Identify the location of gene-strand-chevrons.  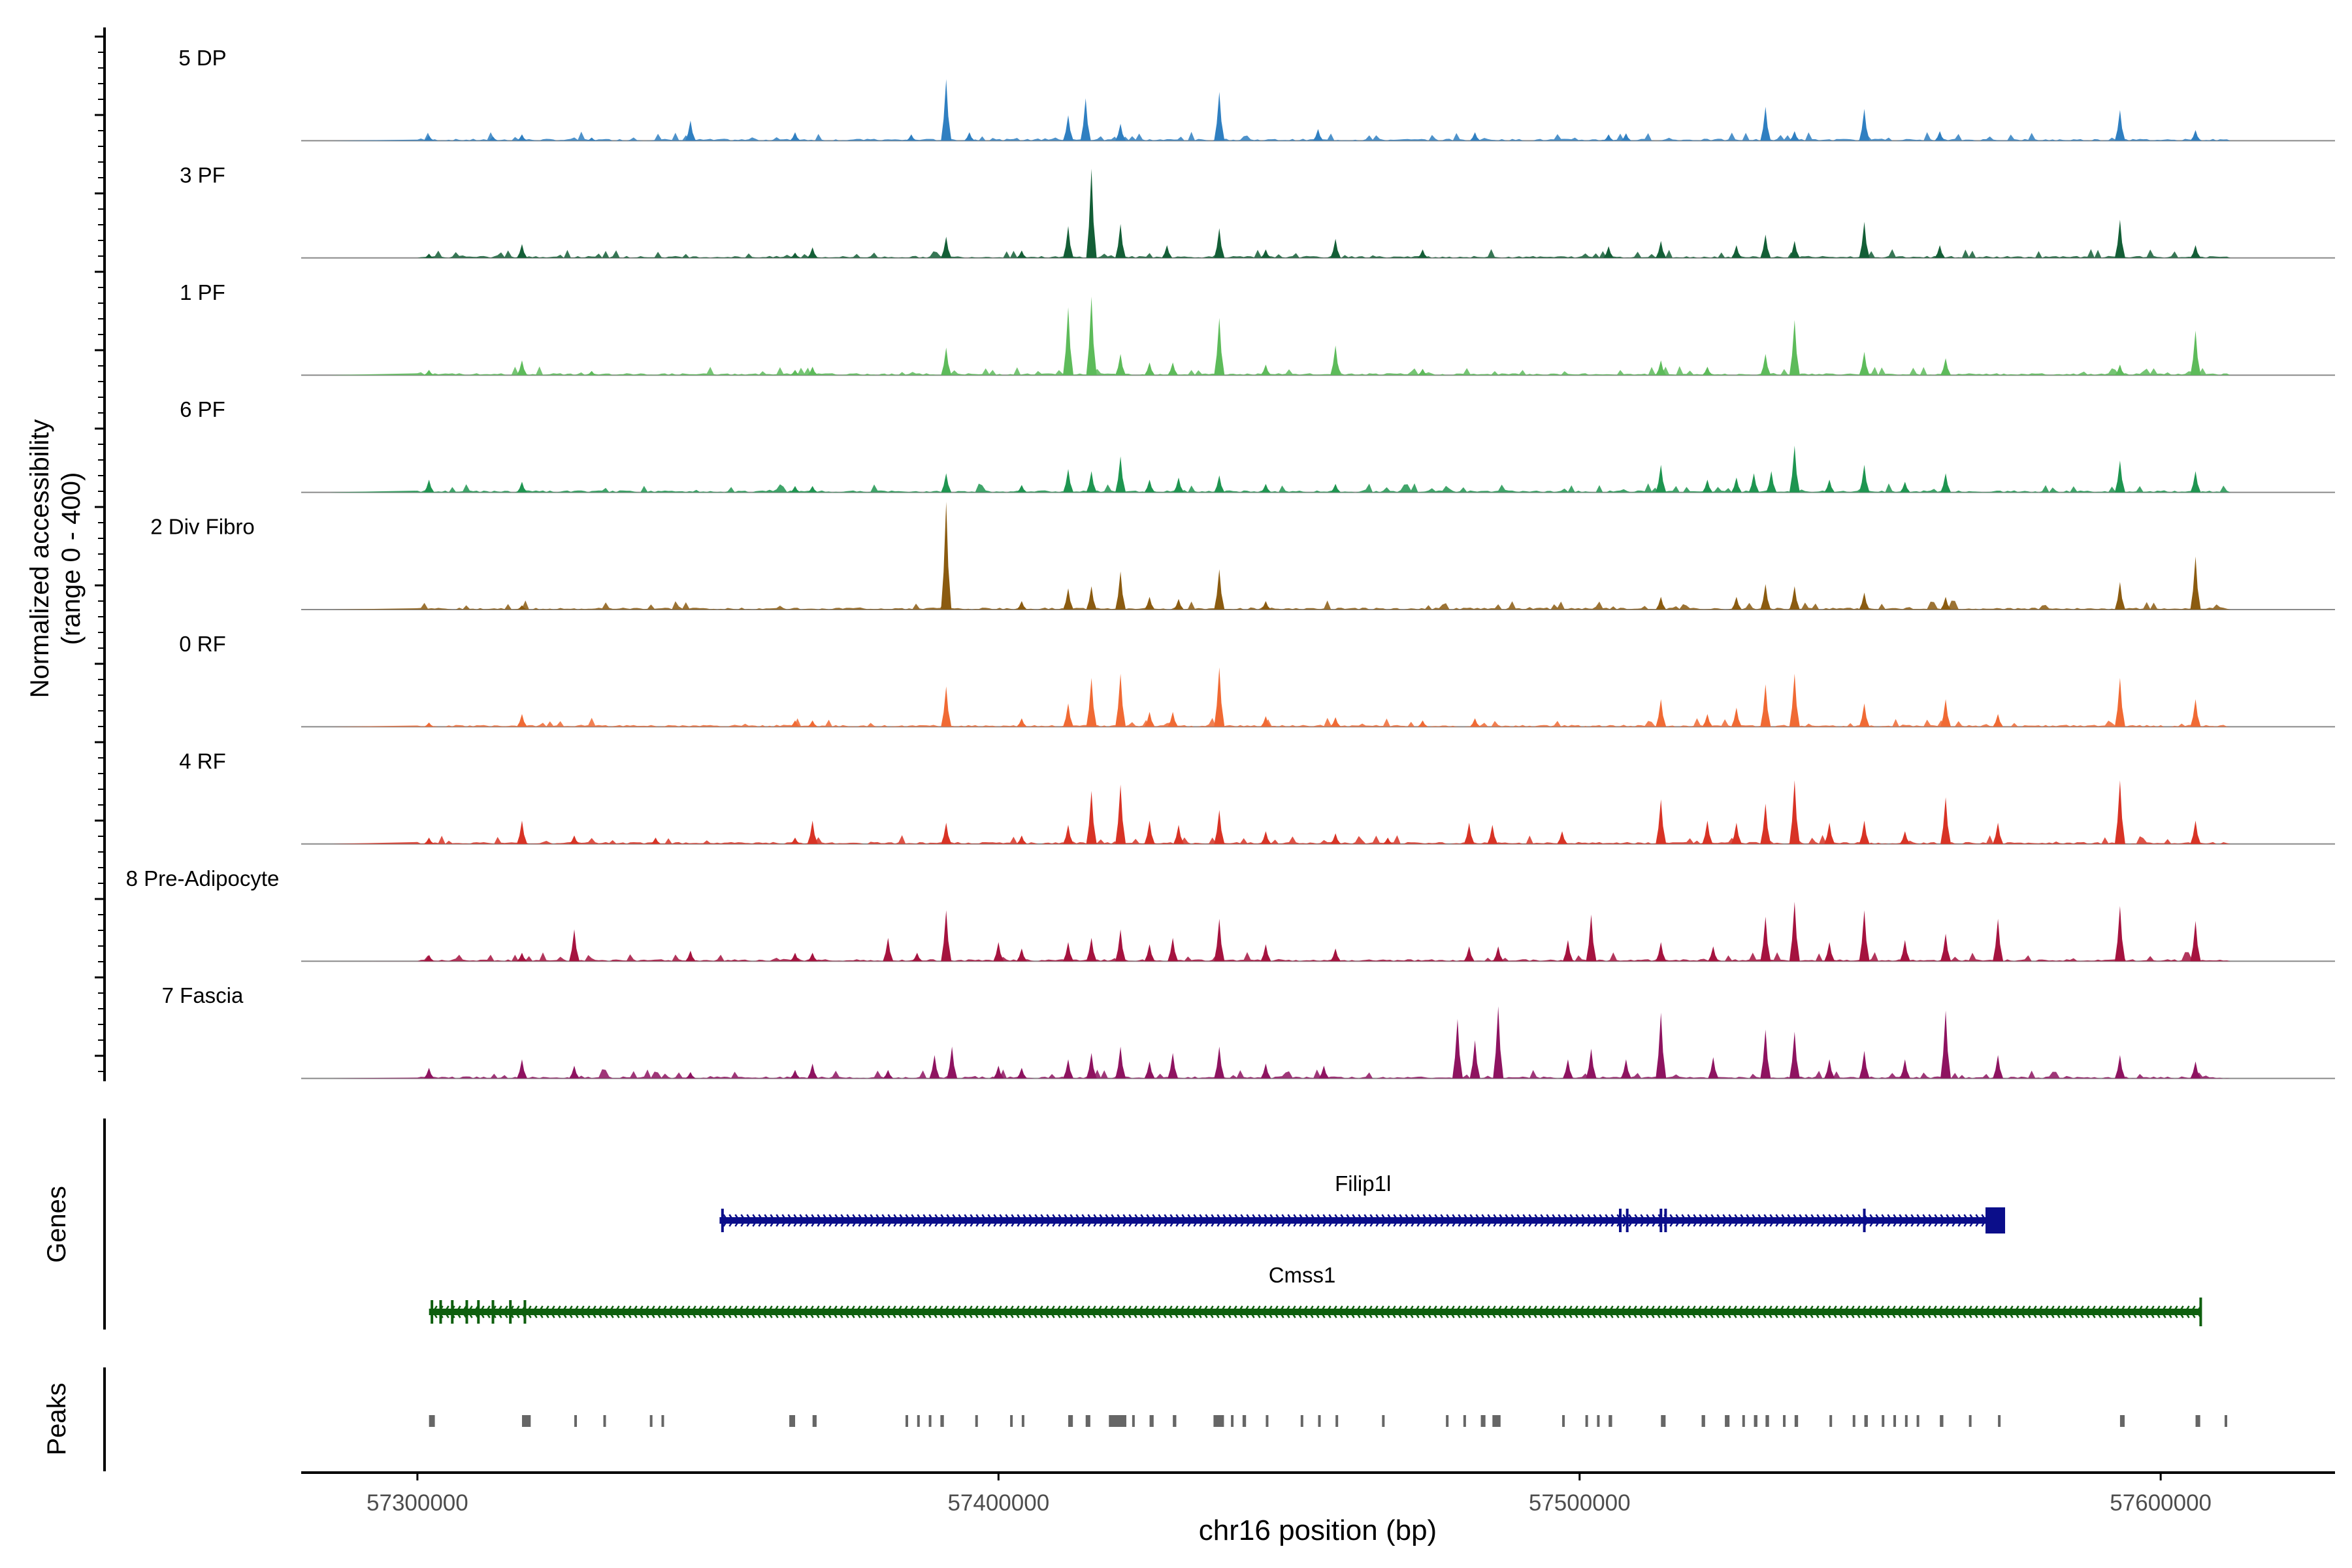
(1363, 1220).